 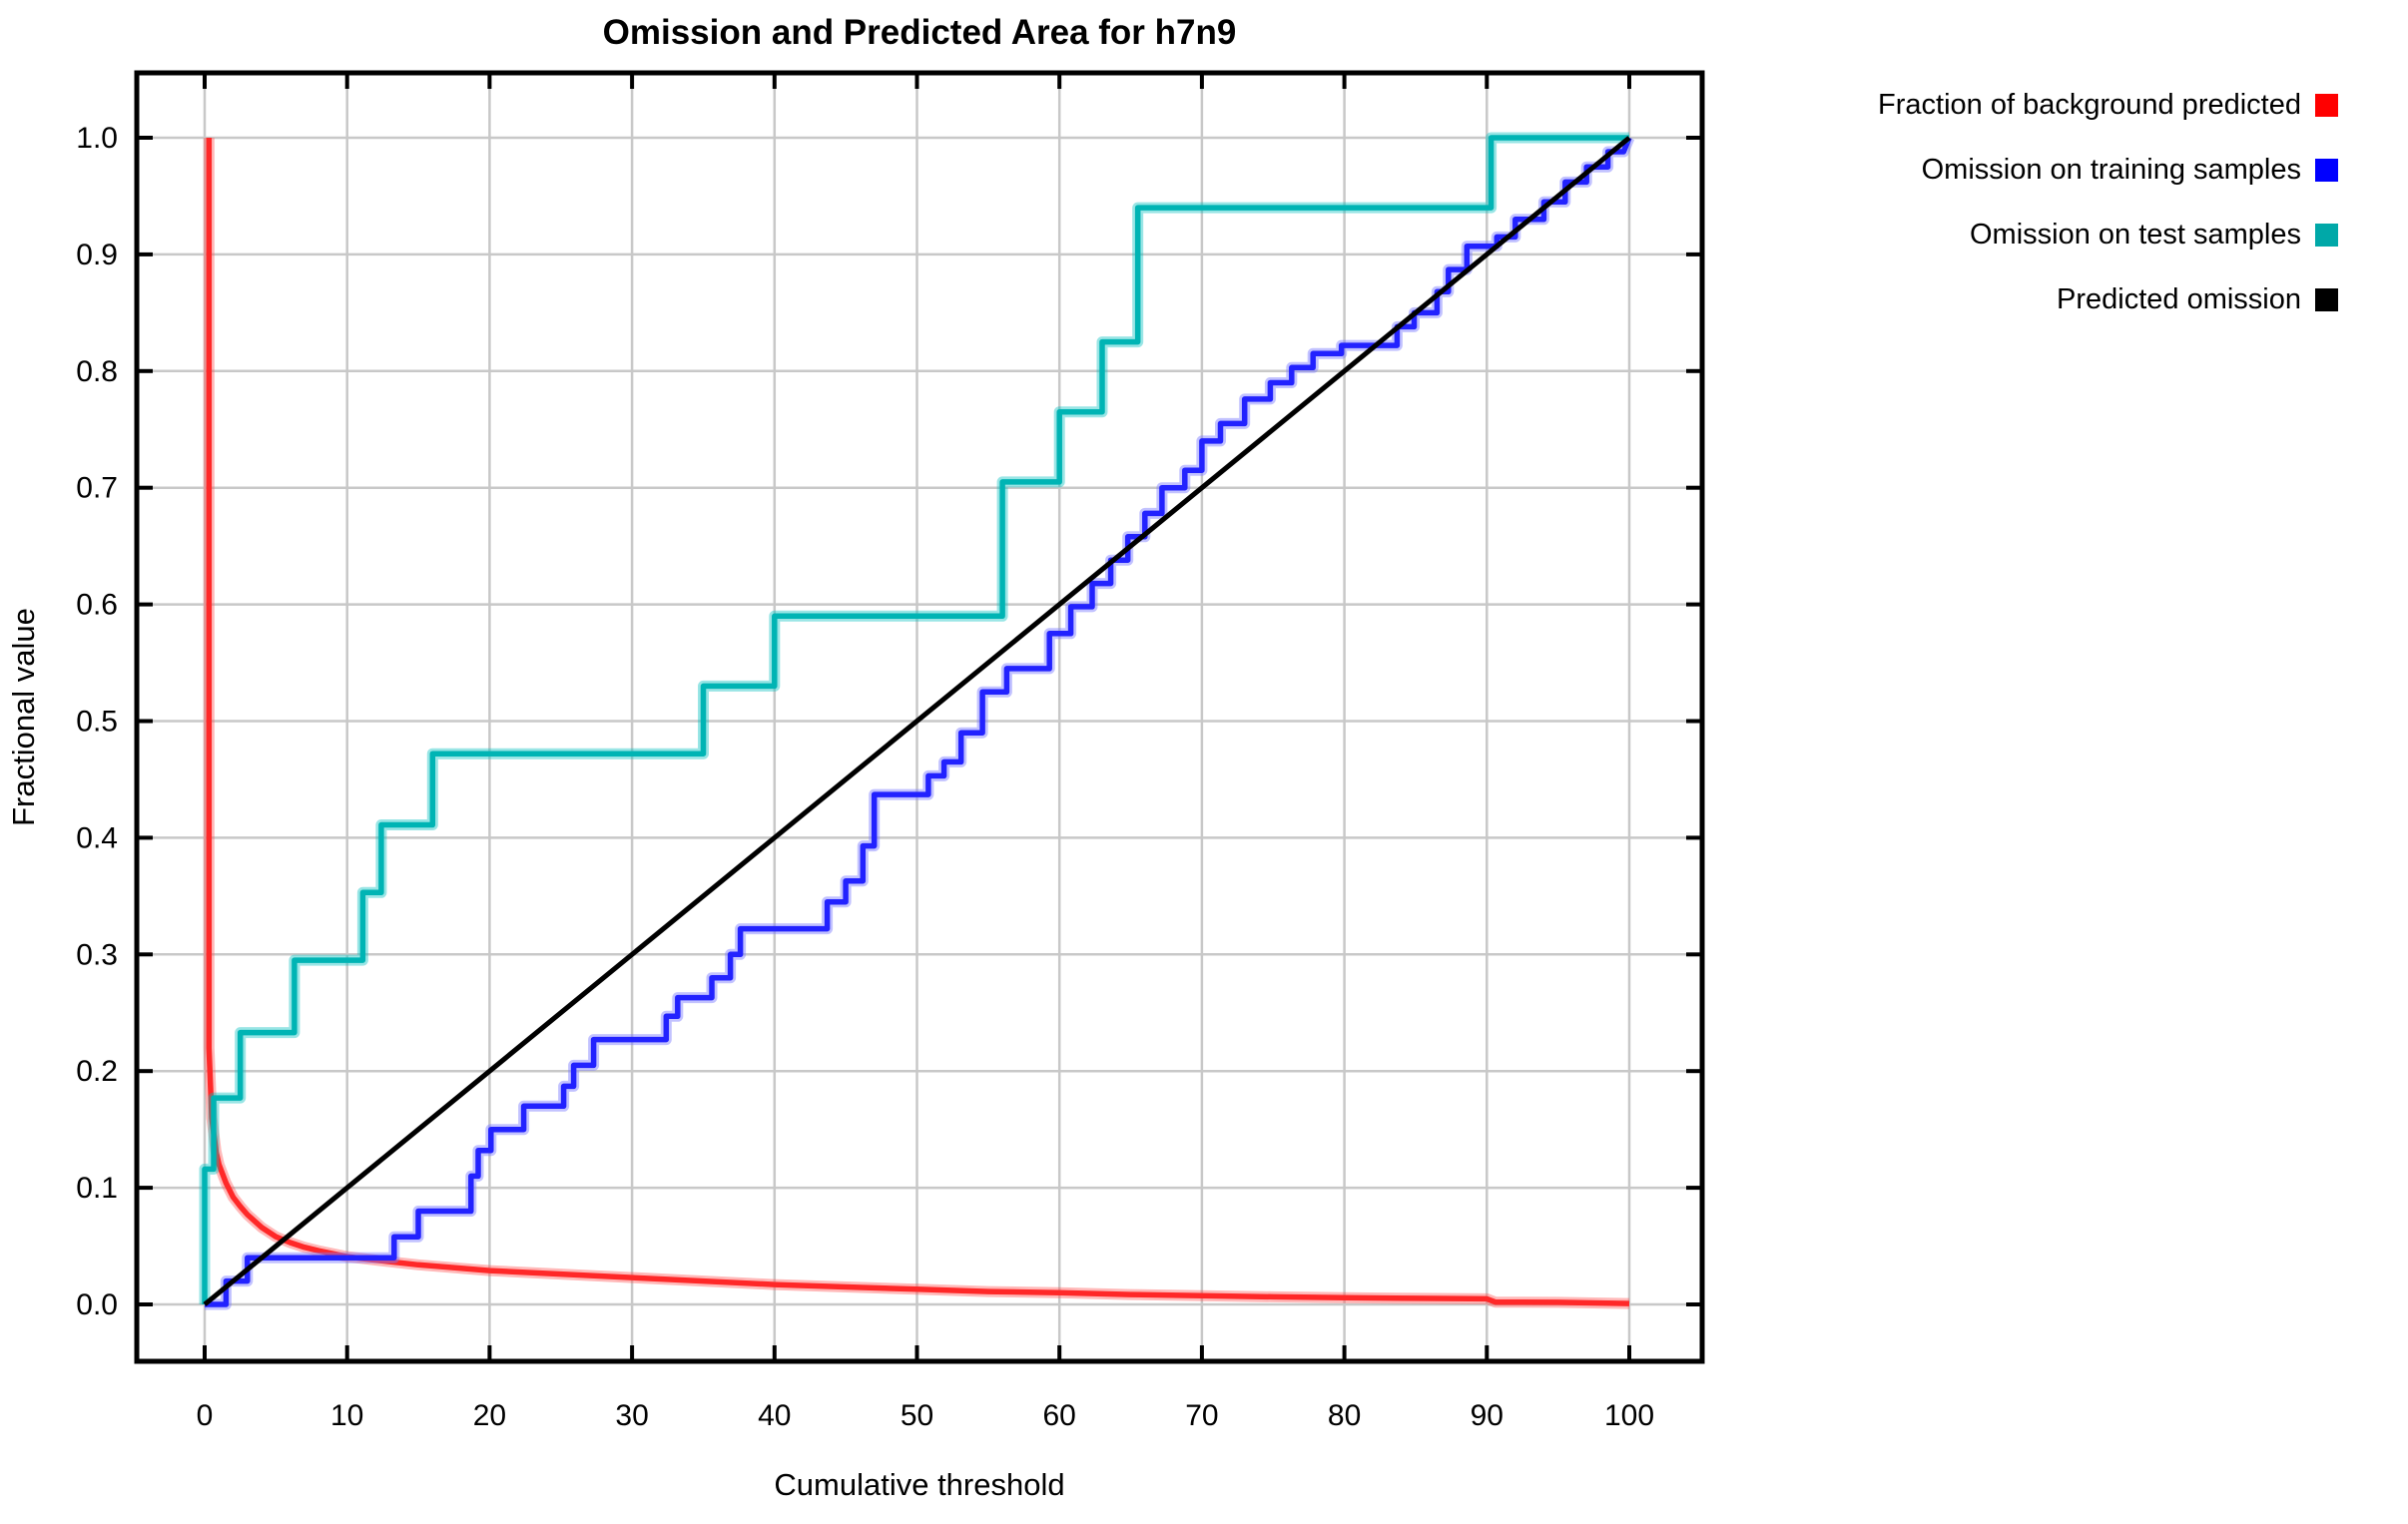 What do you see at coordinates (1344, 1415) in the screenshot?
I see `x-tick-label: 80` at bounding box center [1344, 1415].